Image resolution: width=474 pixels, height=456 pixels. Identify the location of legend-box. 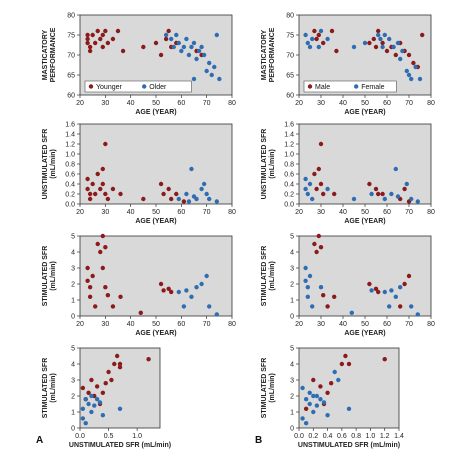
(350, 86).